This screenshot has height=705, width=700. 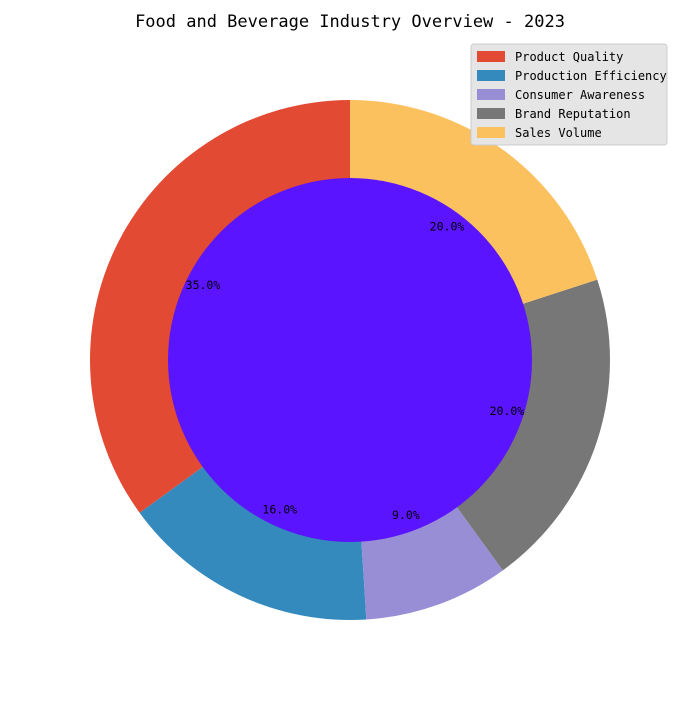 What do you see at coordinates (558, 133) in the screenshot?
I see `legend-label: Sales Volume` at bounding box center [558, 133].